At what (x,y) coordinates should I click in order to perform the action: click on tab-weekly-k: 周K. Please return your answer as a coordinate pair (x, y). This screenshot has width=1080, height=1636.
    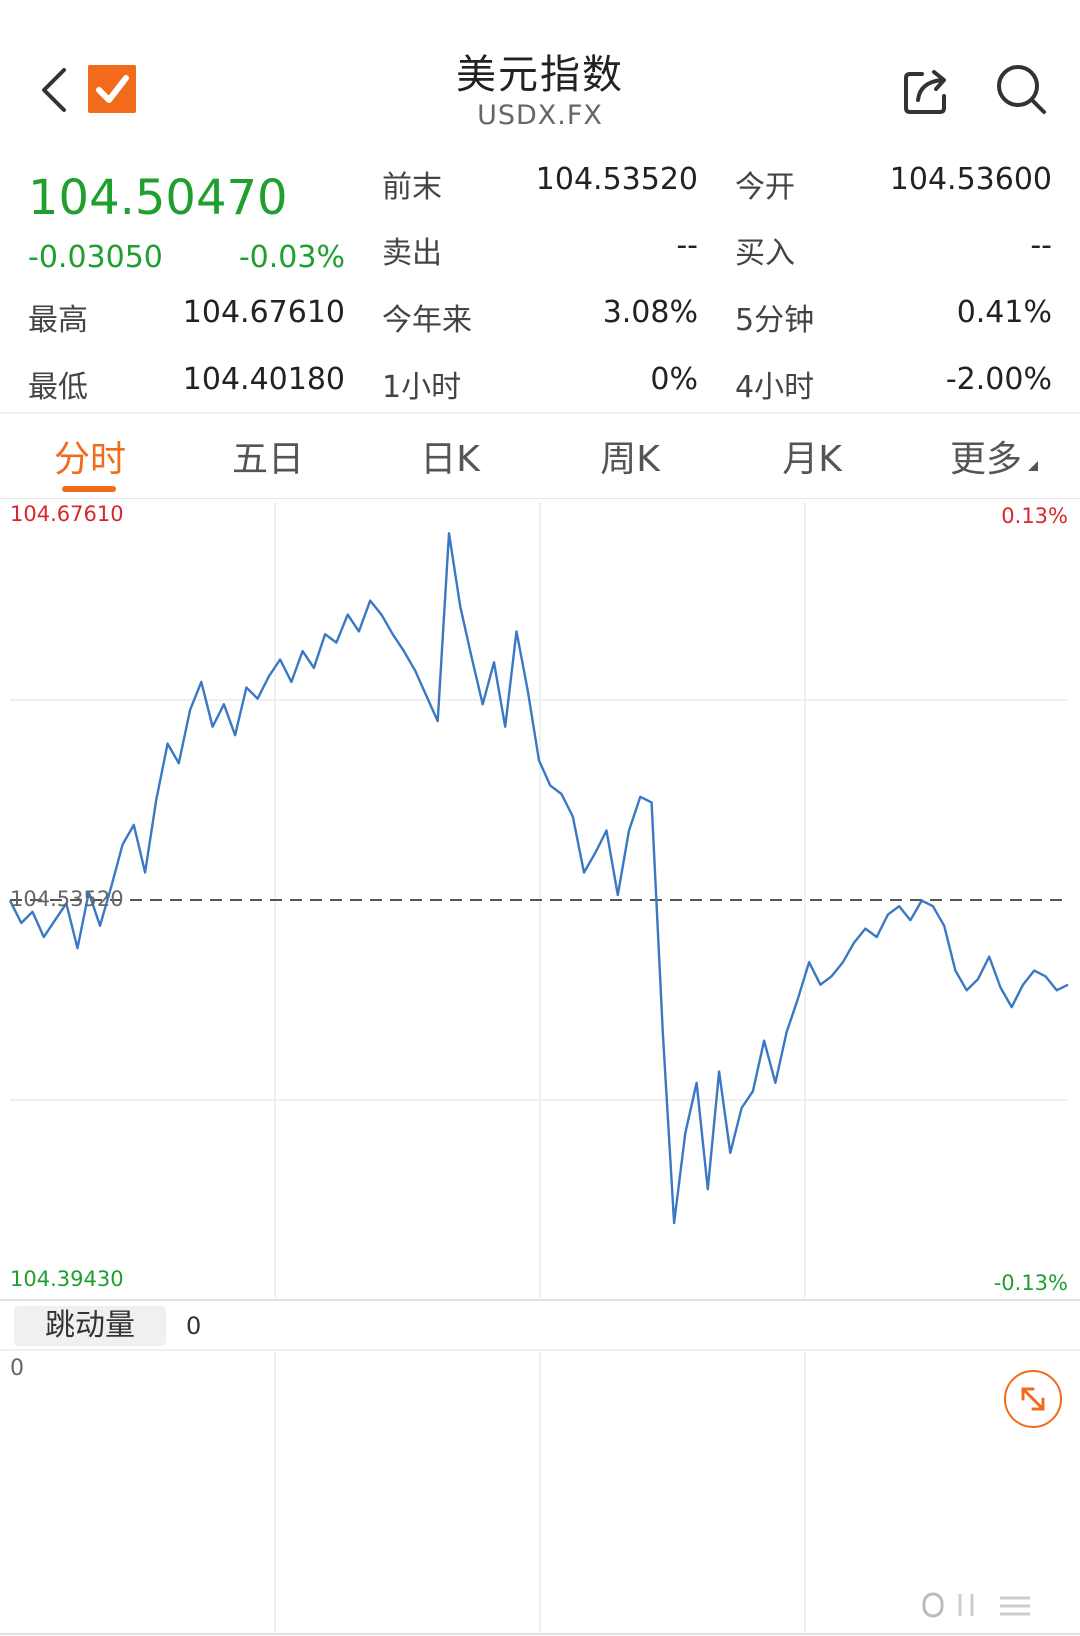
    Looking at the image, I should click on (630, 459).